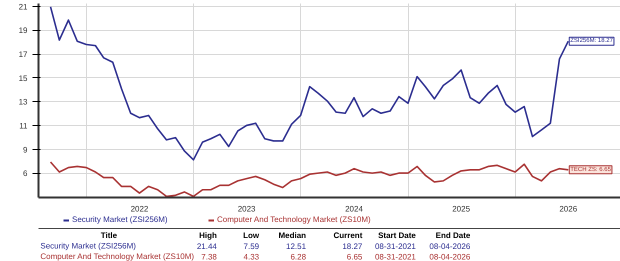 The image size is (620, 261). What do you see at coordinates (296, 246) in the screenshot?
I see `text: 12.51` at bounding box center [296, 246].